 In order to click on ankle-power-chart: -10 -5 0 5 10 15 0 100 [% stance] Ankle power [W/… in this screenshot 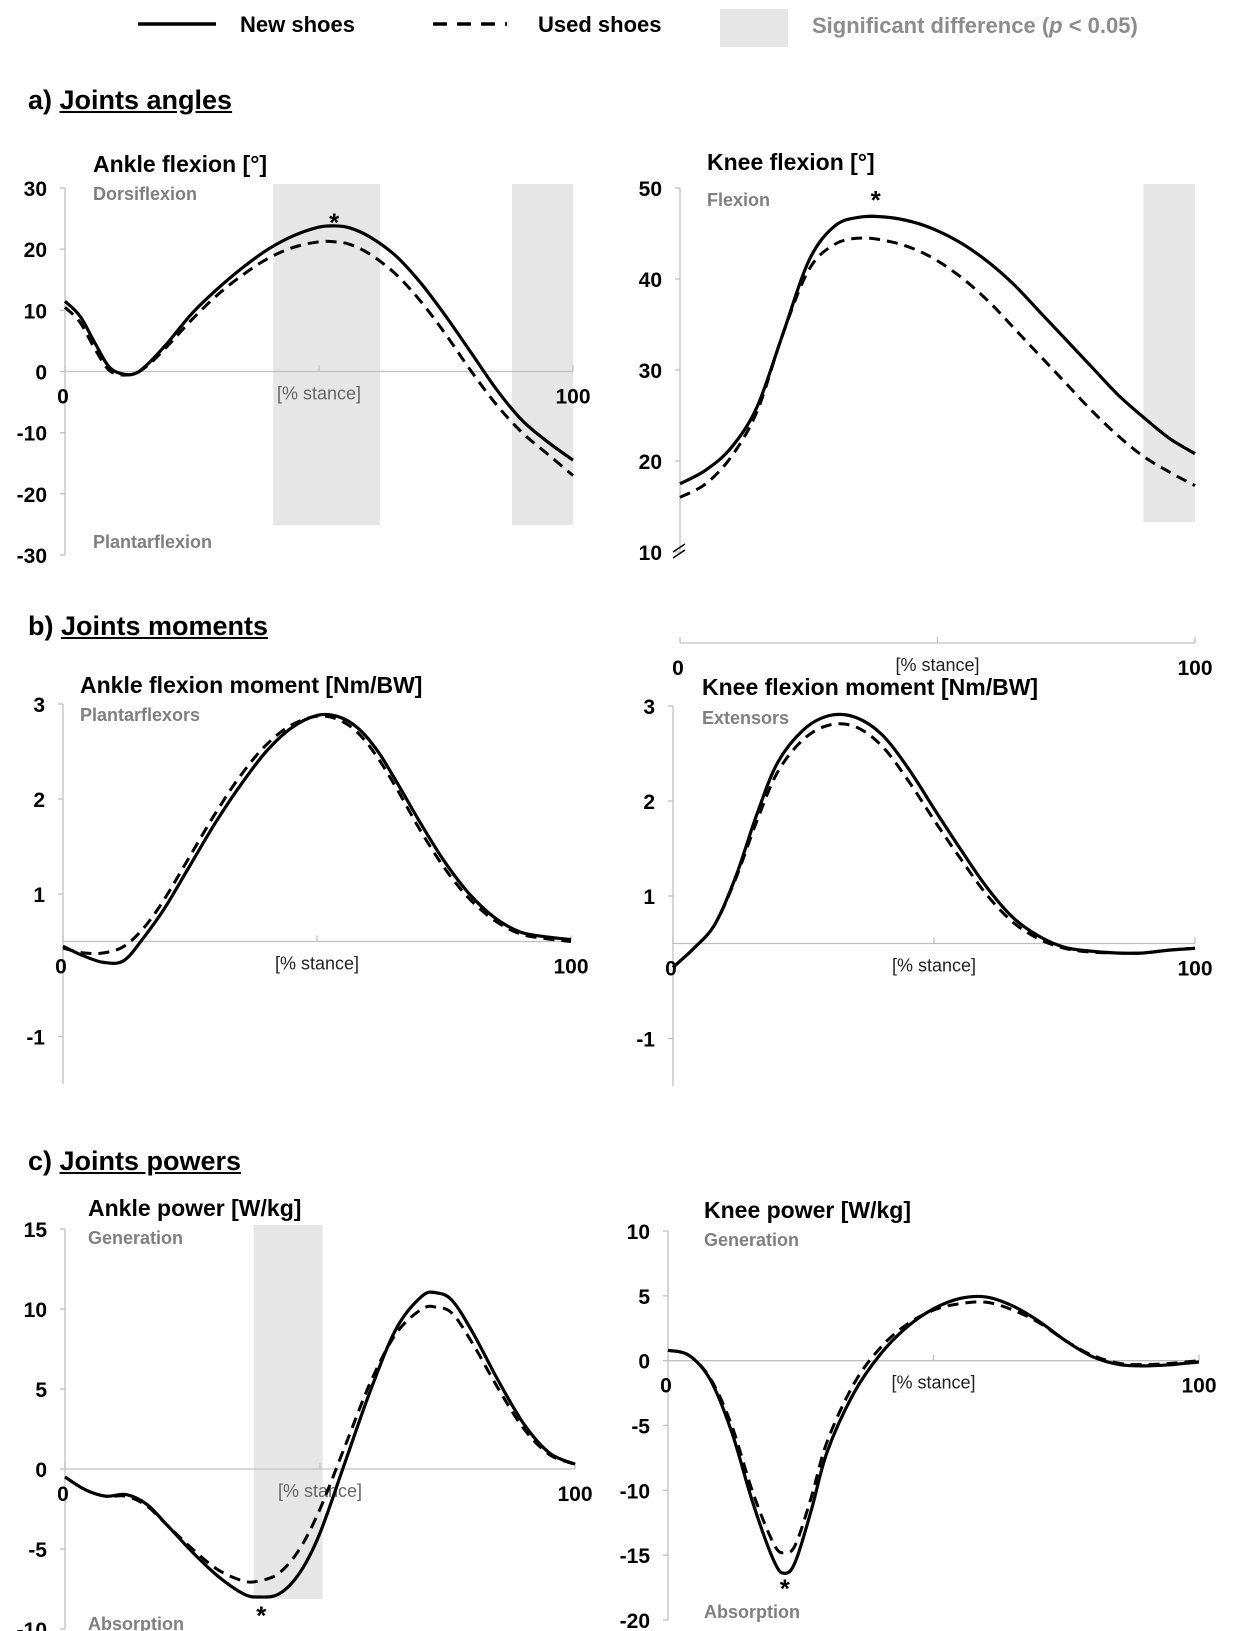, I will do `click(305, 1413)`.